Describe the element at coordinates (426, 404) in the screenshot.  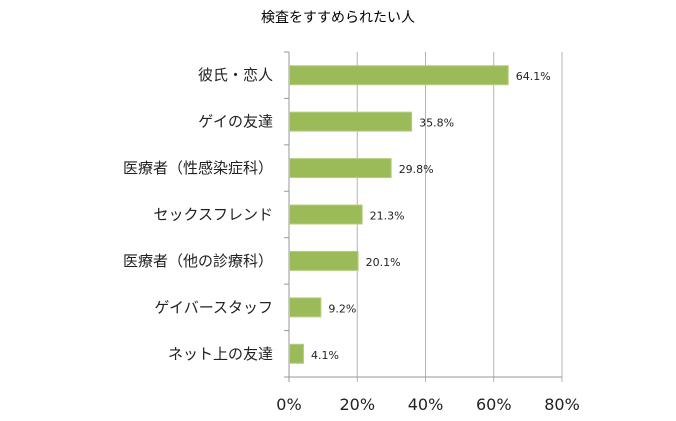
I see `x-tick-label: 40%` at that location.